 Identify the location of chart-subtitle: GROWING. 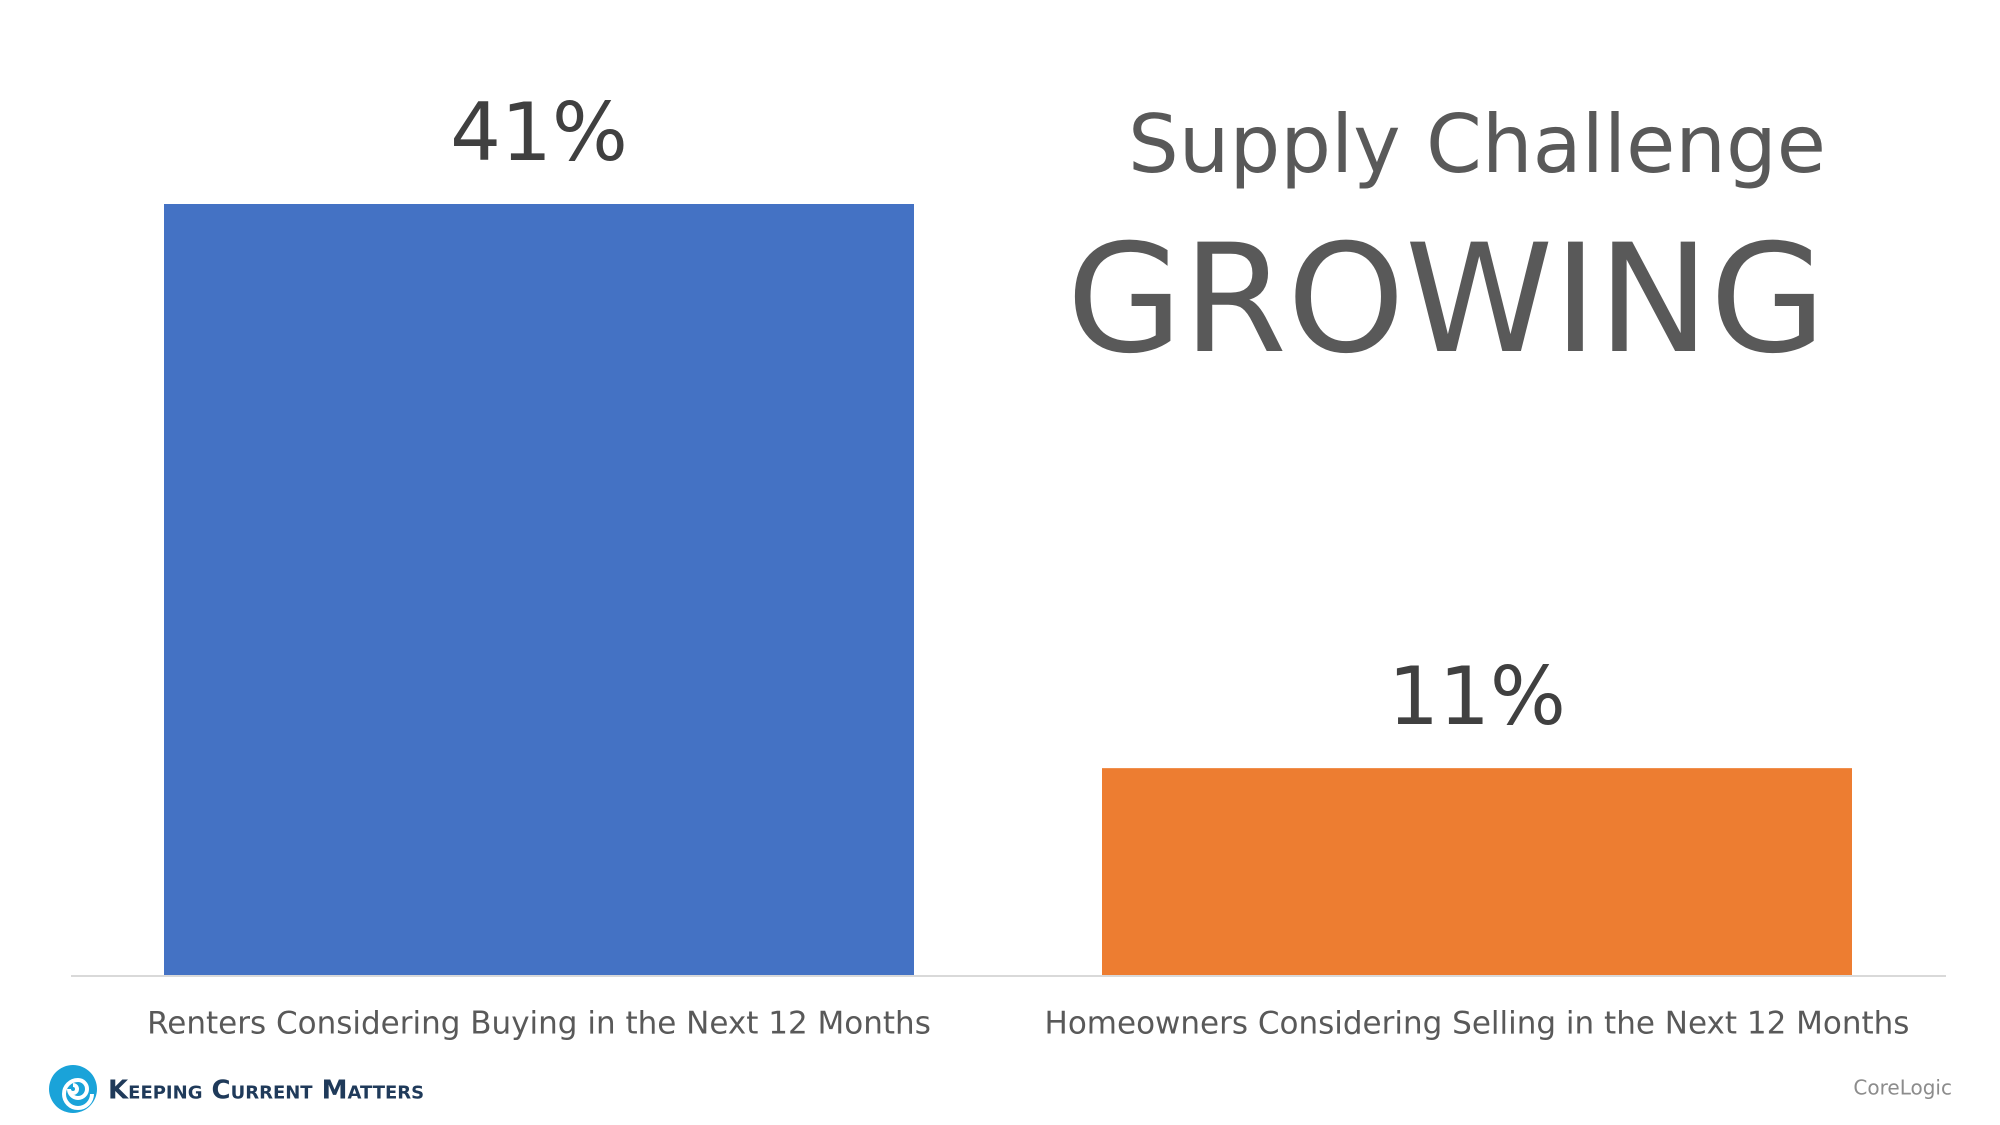
(1446, 300).